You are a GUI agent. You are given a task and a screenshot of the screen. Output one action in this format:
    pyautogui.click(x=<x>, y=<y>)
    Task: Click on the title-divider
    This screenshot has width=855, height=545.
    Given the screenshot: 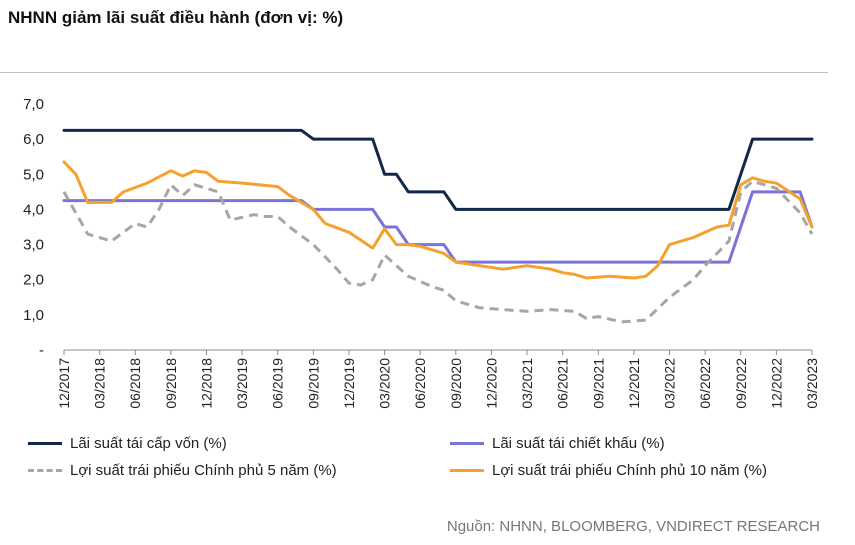 What is the action you would take?
    pyautogui.click(x=414, y=72)
    